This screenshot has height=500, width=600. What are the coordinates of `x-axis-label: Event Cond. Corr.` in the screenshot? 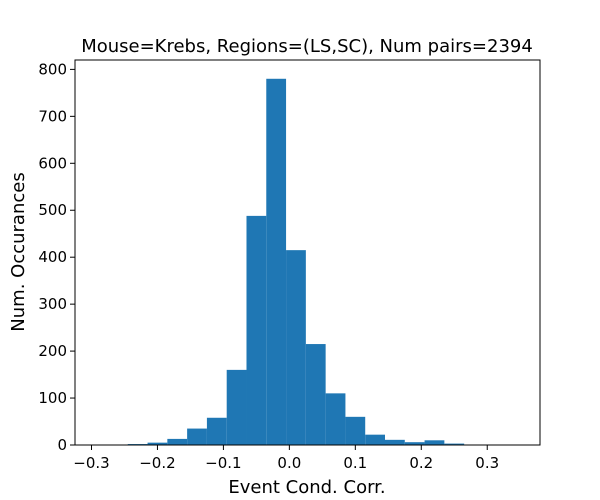 It's located at (306, 487).